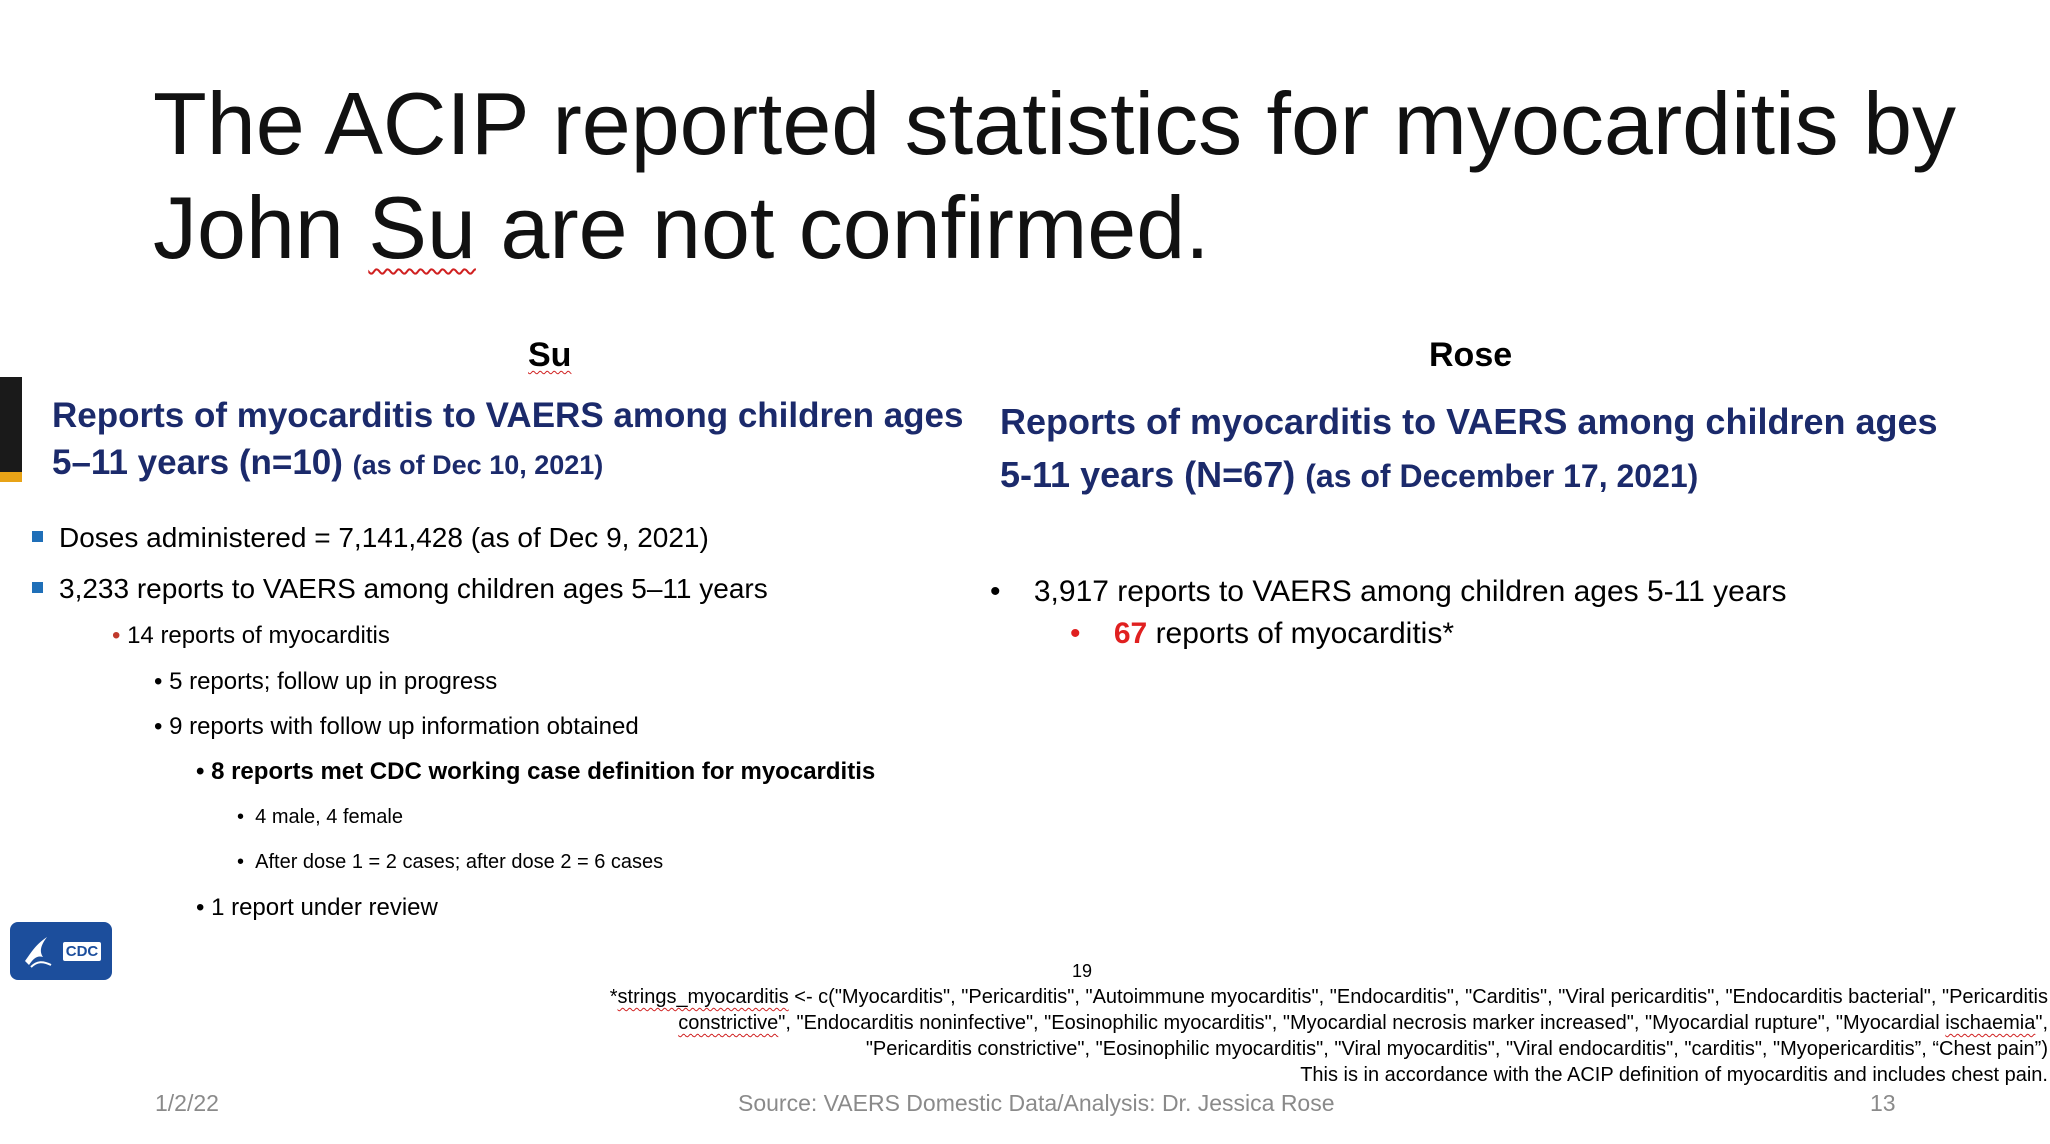  What do you see at coordinates (1262, 633) in the screenshot?
I see `right-sub-myocarditis: • 67 reports of myocarditis*` at bounding box center [1262, 633].